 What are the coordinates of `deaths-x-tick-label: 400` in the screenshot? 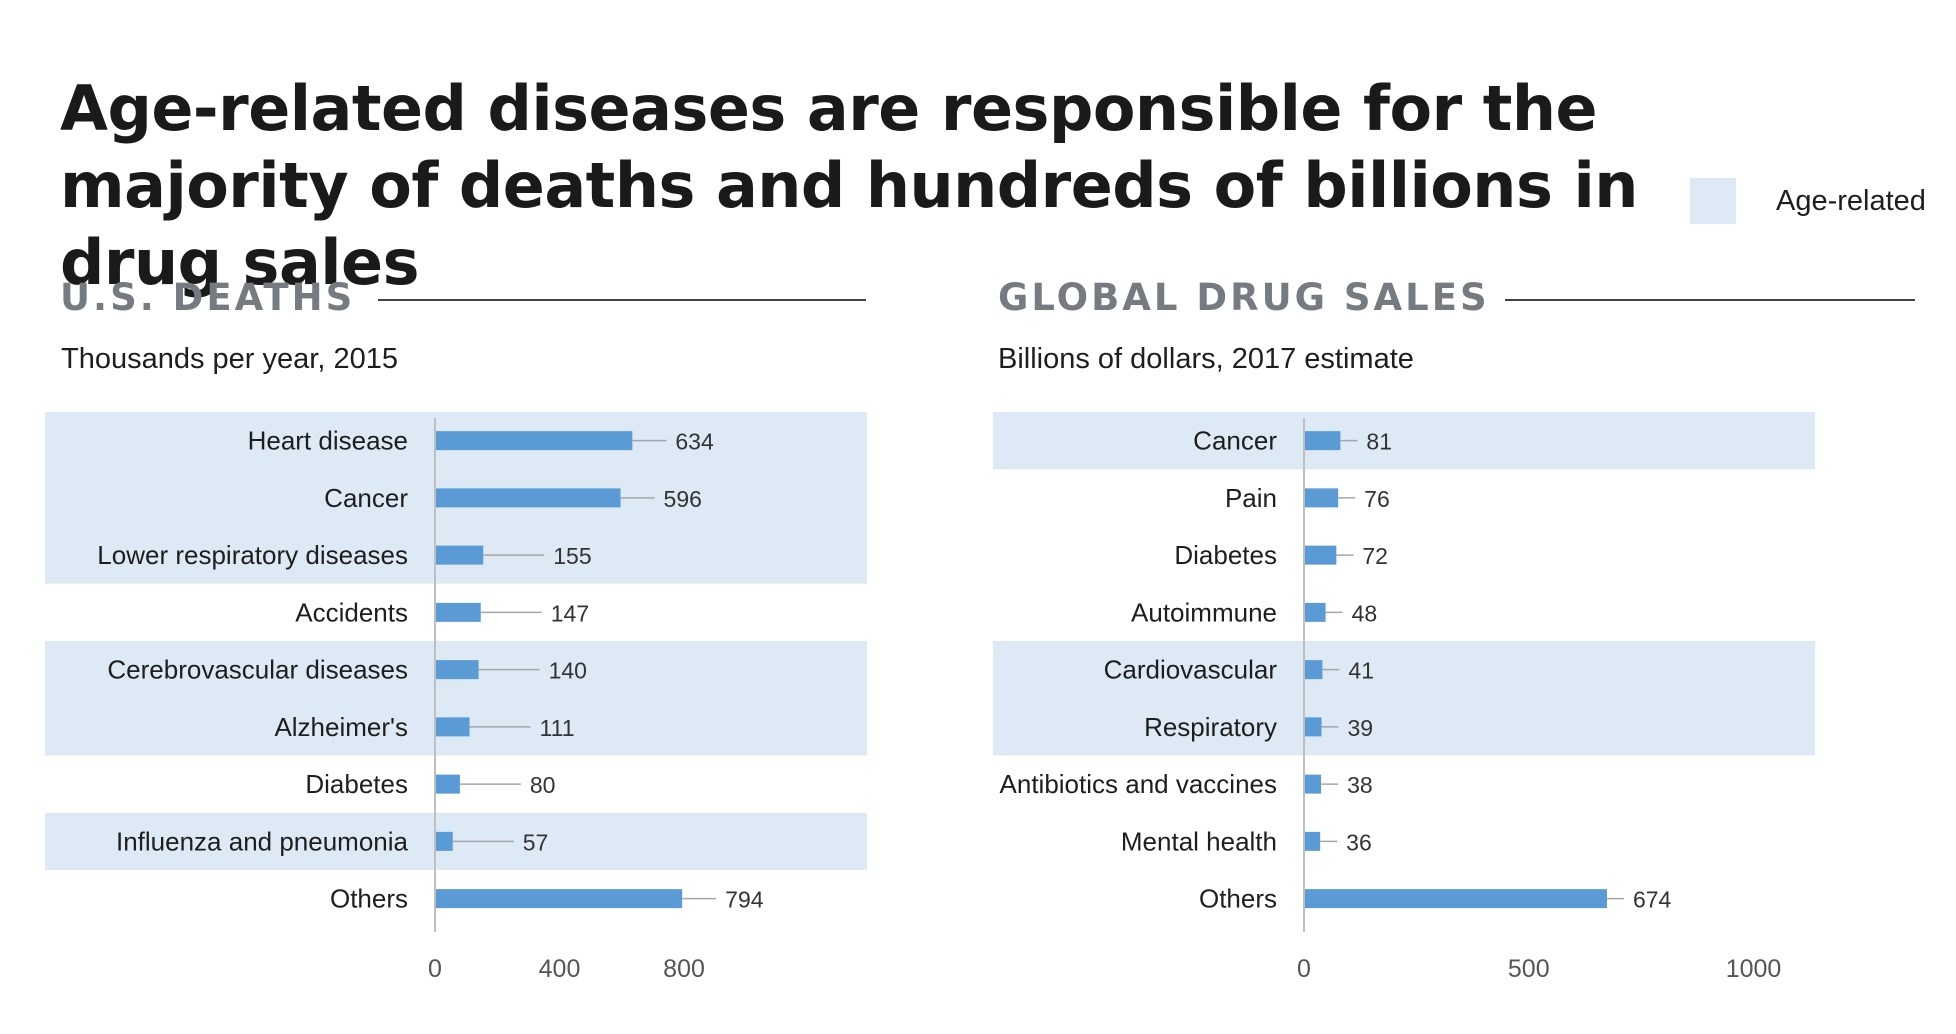 It's located at (560, 969).